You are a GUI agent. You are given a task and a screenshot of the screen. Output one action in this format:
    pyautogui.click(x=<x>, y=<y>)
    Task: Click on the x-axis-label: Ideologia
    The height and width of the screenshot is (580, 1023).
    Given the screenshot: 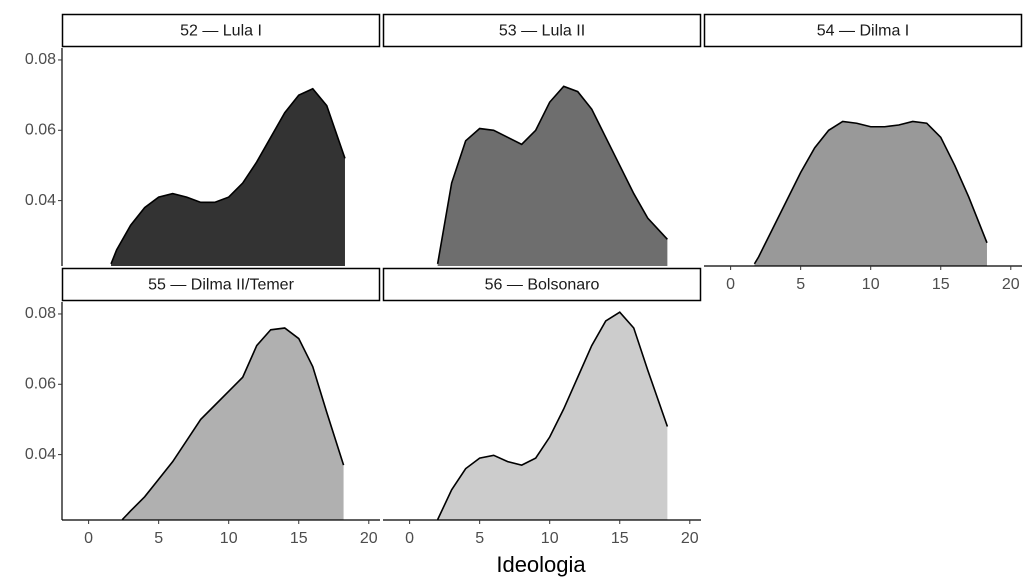 What is the action you would take?
    pyautogui.click(x=541, y=564)
    